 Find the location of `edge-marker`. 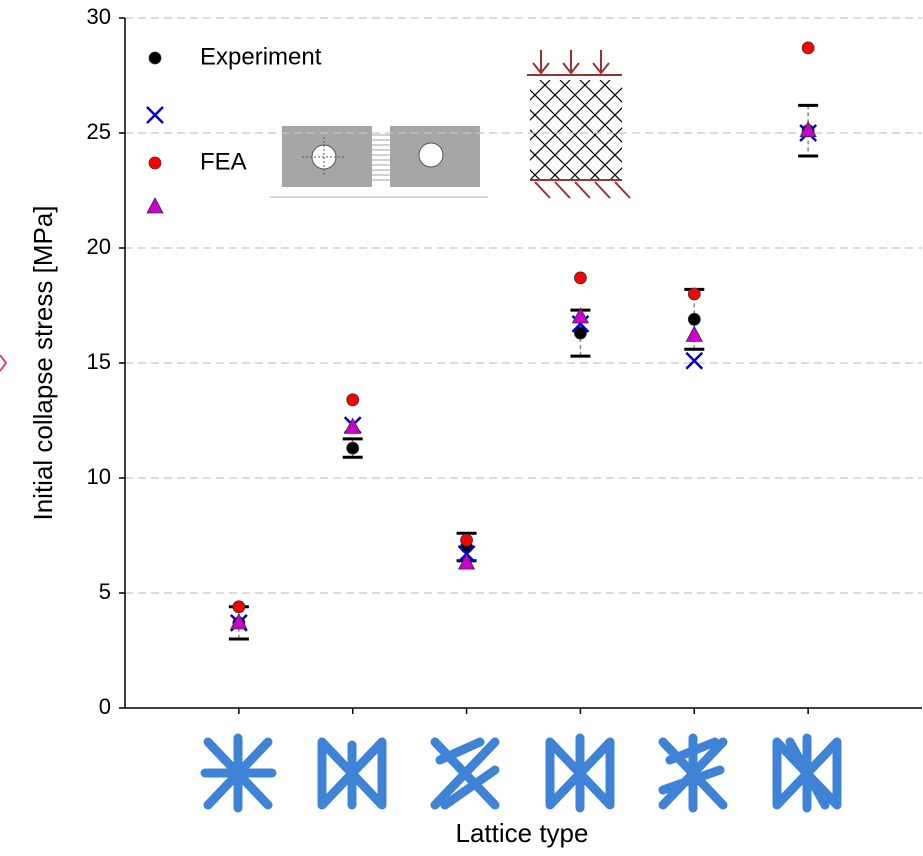

edge-marker is located at coordinates (4, 363).